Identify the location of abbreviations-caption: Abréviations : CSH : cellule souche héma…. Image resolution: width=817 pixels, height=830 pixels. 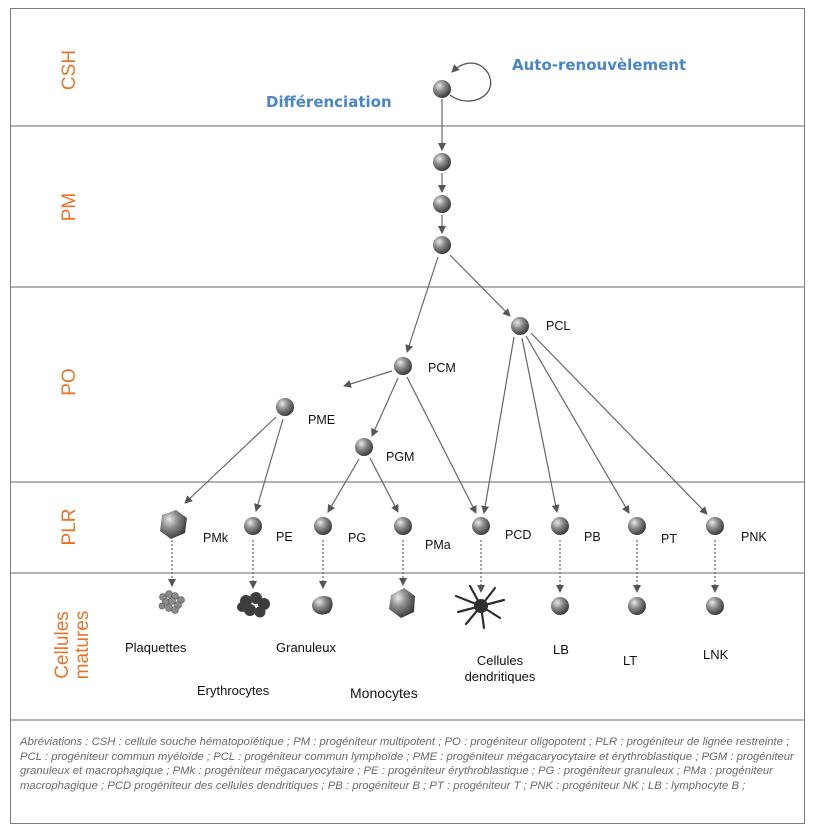
(407, 764).